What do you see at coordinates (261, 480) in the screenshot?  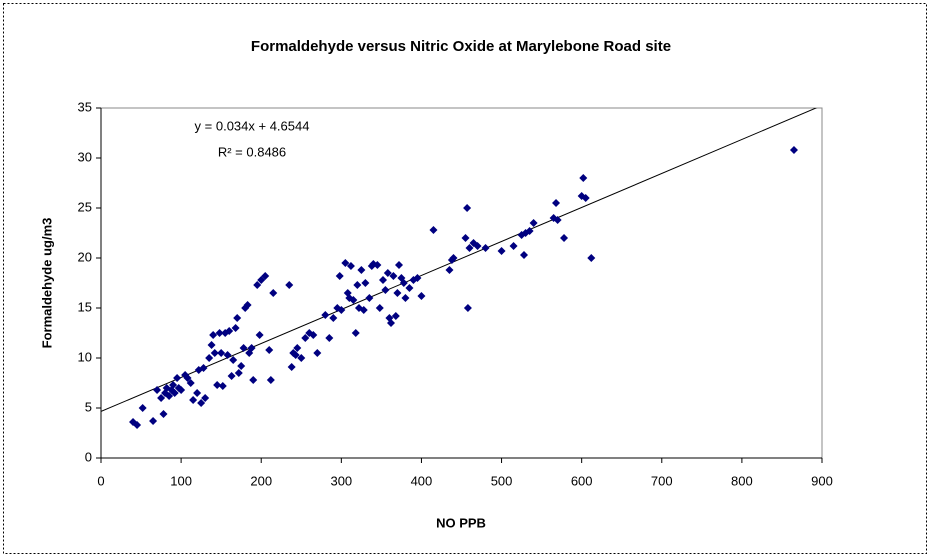 I see `x-tick-label: 200` at bounding box center [261, 480].